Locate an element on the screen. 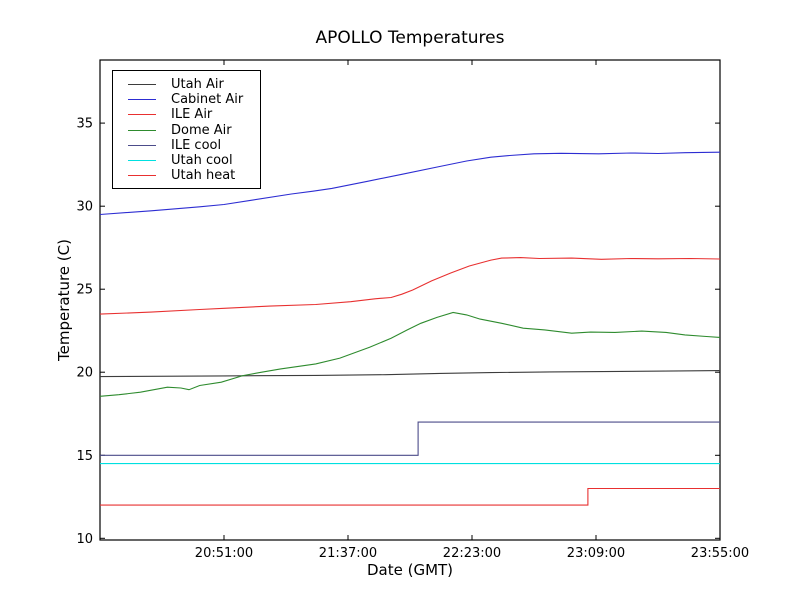 Image resolution: width=800 pixels, height=600 pixels. y-tick-label: 10 is located at coordinates (84, 539).